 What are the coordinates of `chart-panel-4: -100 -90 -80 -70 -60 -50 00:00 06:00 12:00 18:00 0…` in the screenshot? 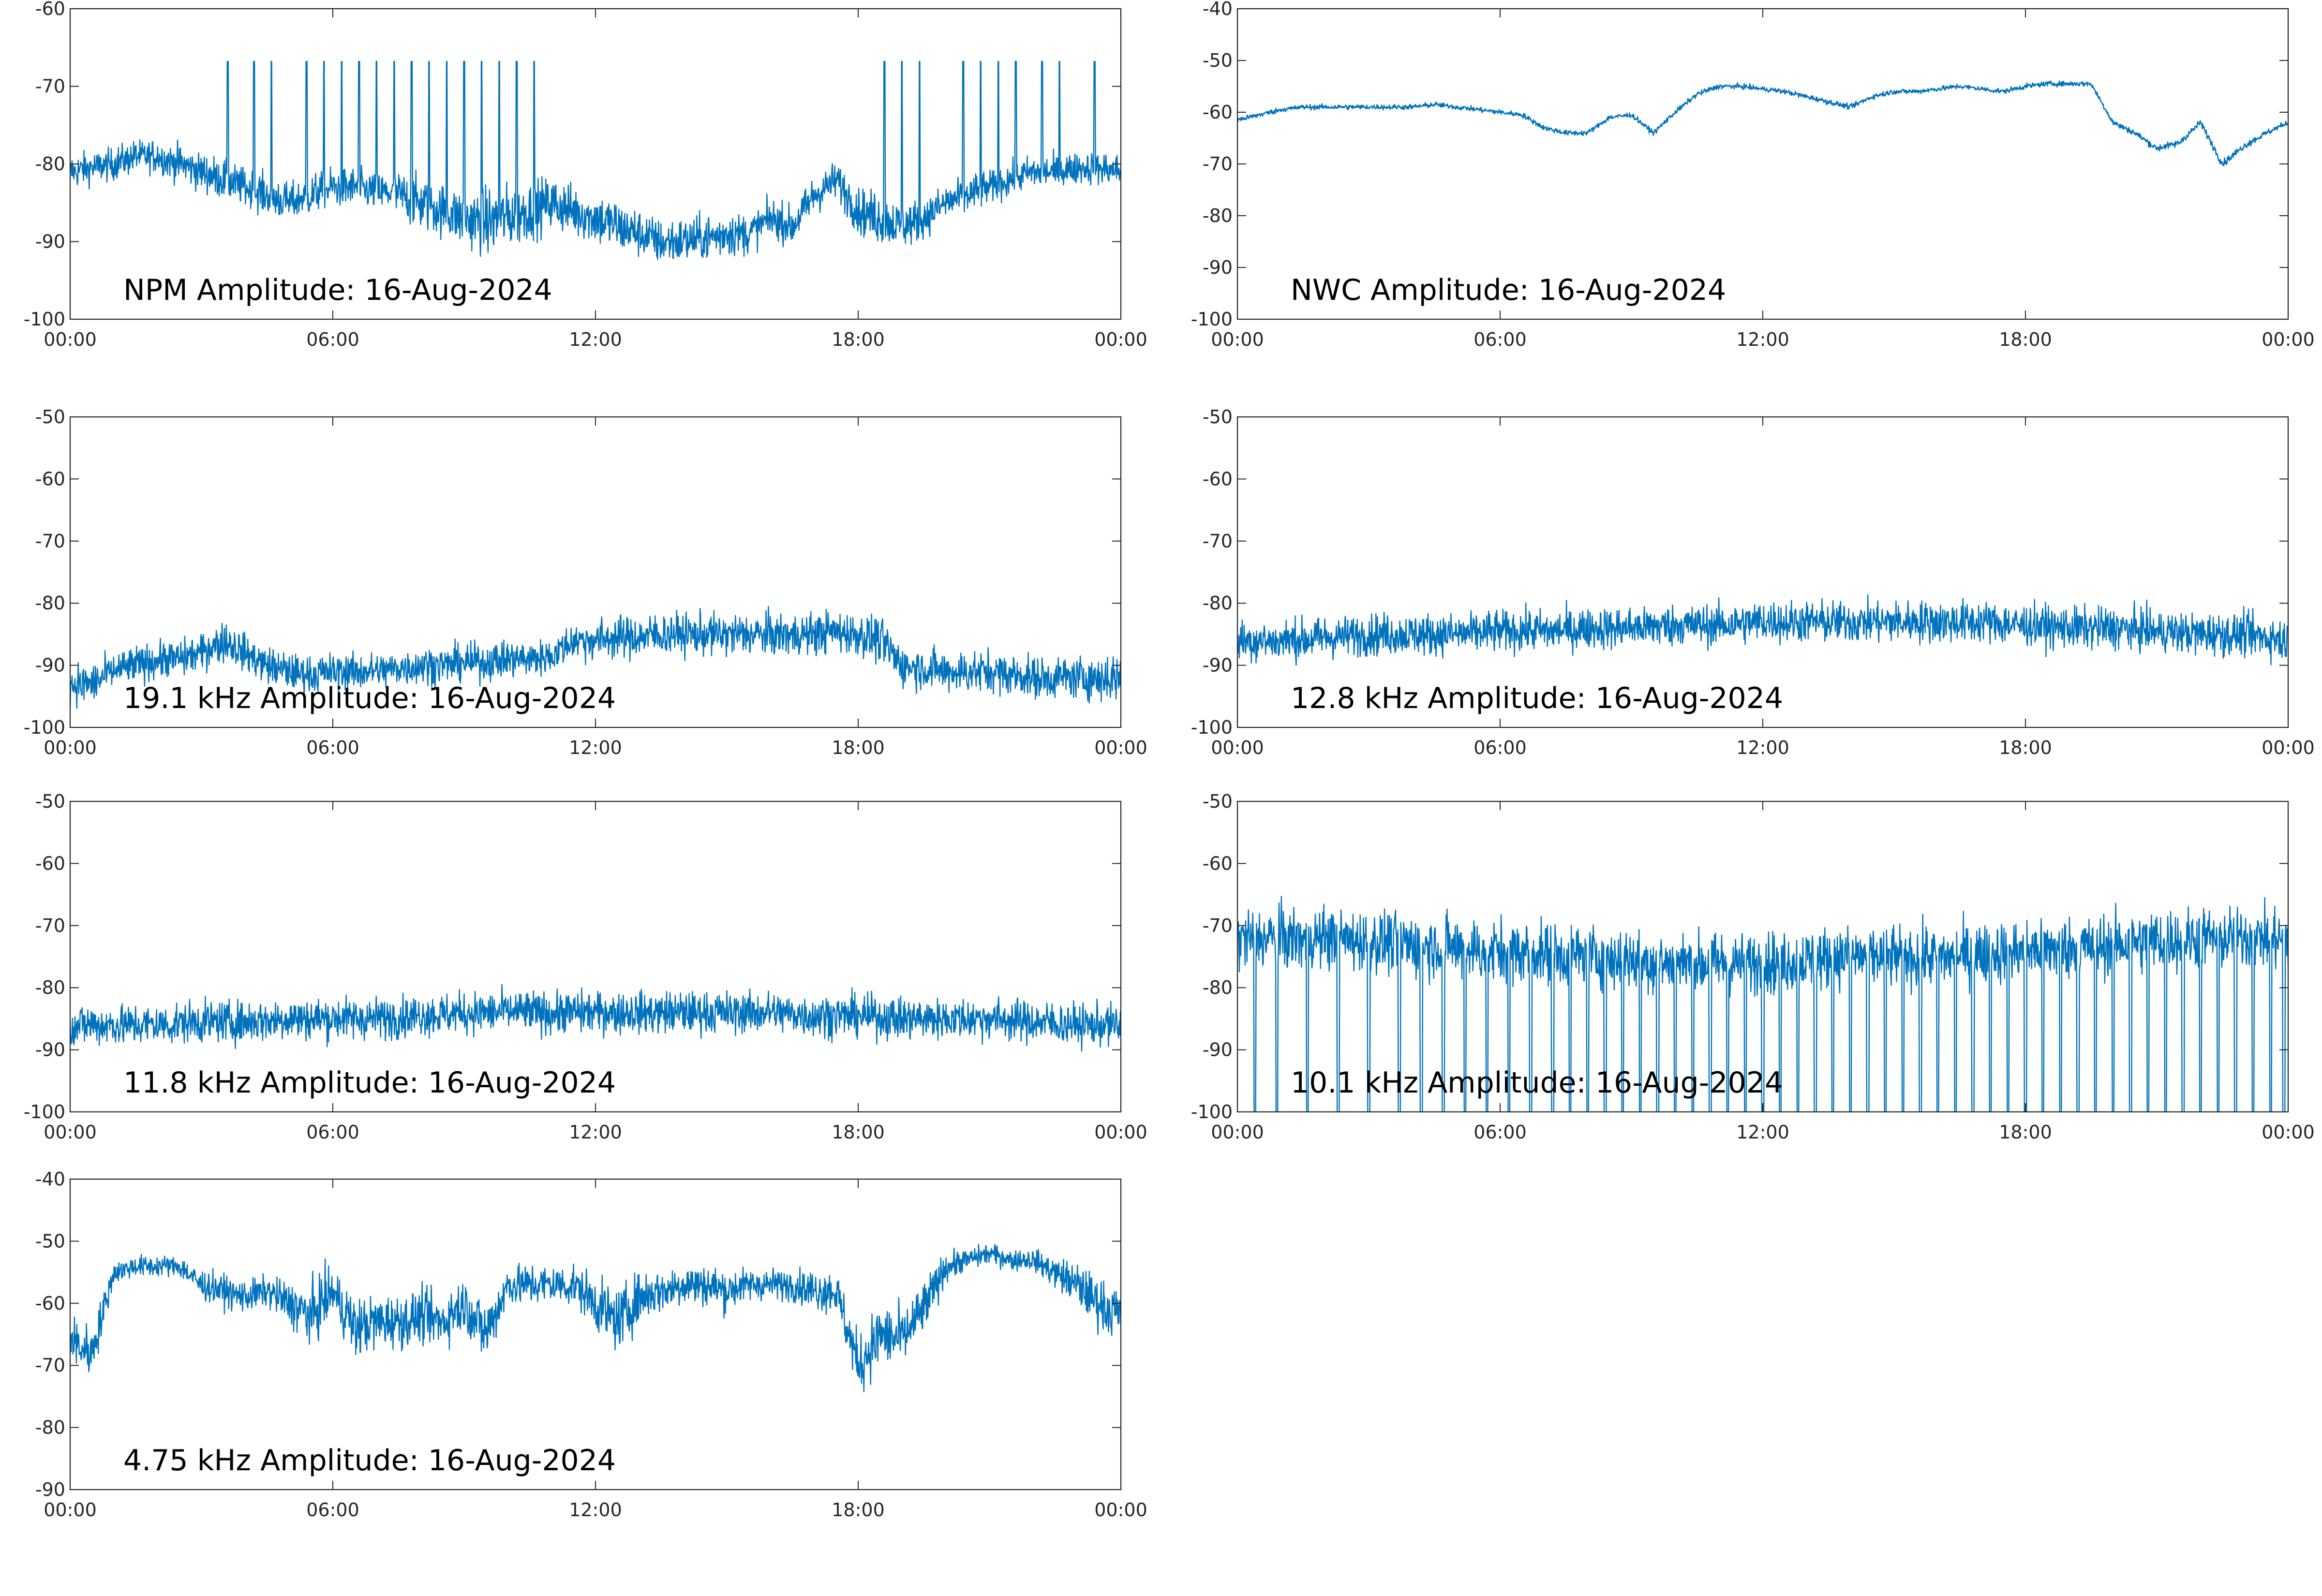 It's located at (1753, 582).